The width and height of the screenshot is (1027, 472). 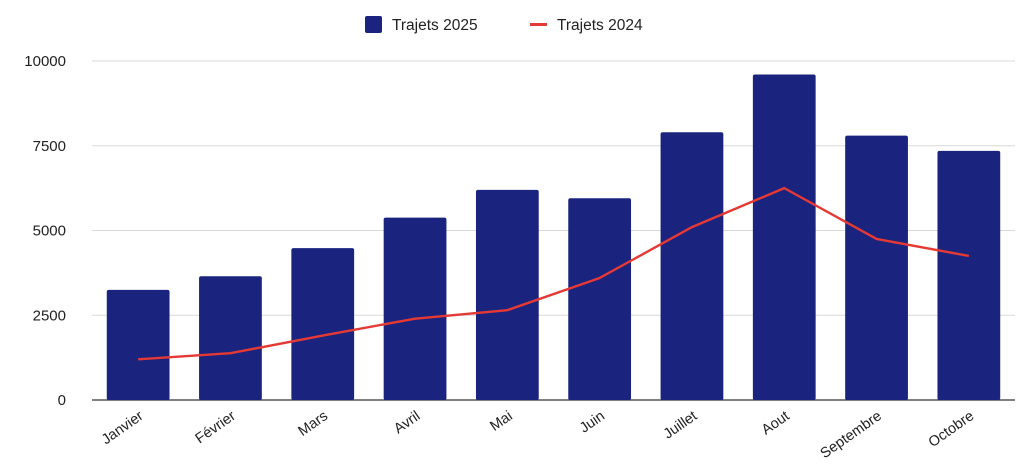 What do you see at coordinates (435, 25) in the screenshot?
I see `legend-label: Trajets 2025` at bounding box center [435, 25].